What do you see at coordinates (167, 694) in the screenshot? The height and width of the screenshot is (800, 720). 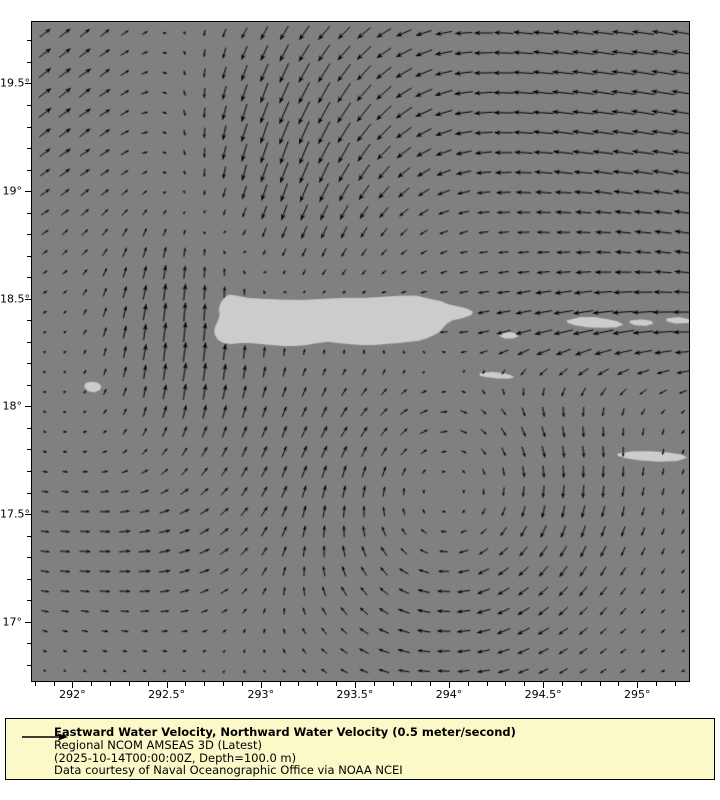 I see `x-axis-tick-label: 292.5°` at bounding box center [167, 694].